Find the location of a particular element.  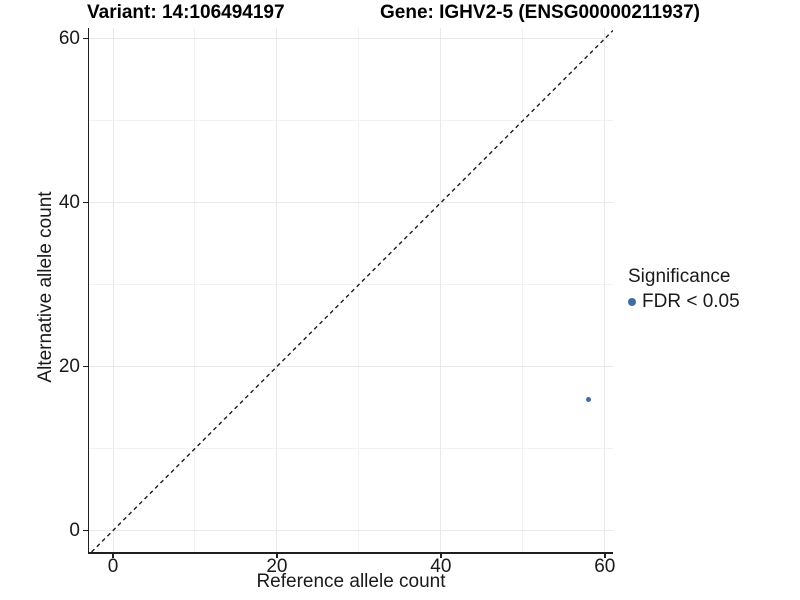

legend-point-swatch is located at coordinates (632, 301).